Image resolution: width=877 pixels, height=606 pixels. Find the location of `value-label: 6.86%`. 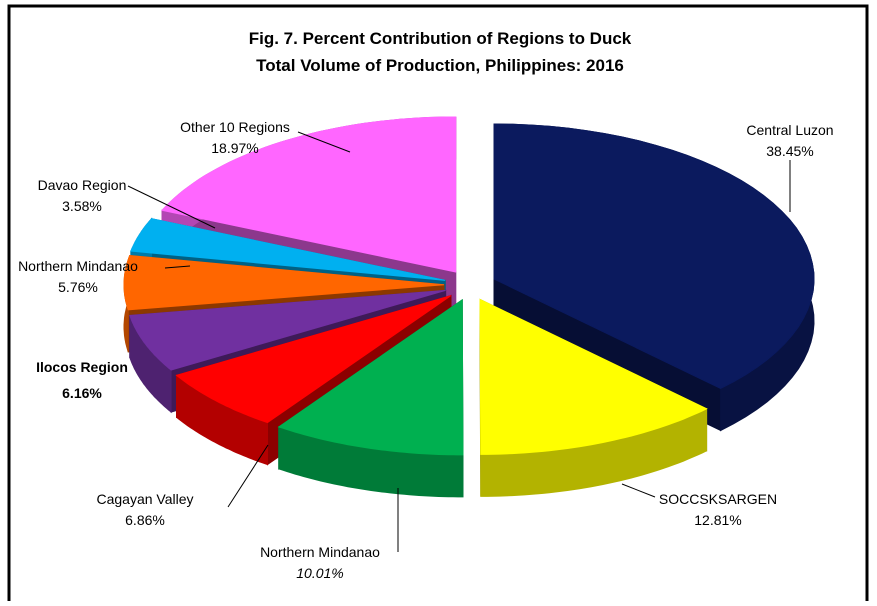

value-label: 6.86% is located at coordinates (145, 520).